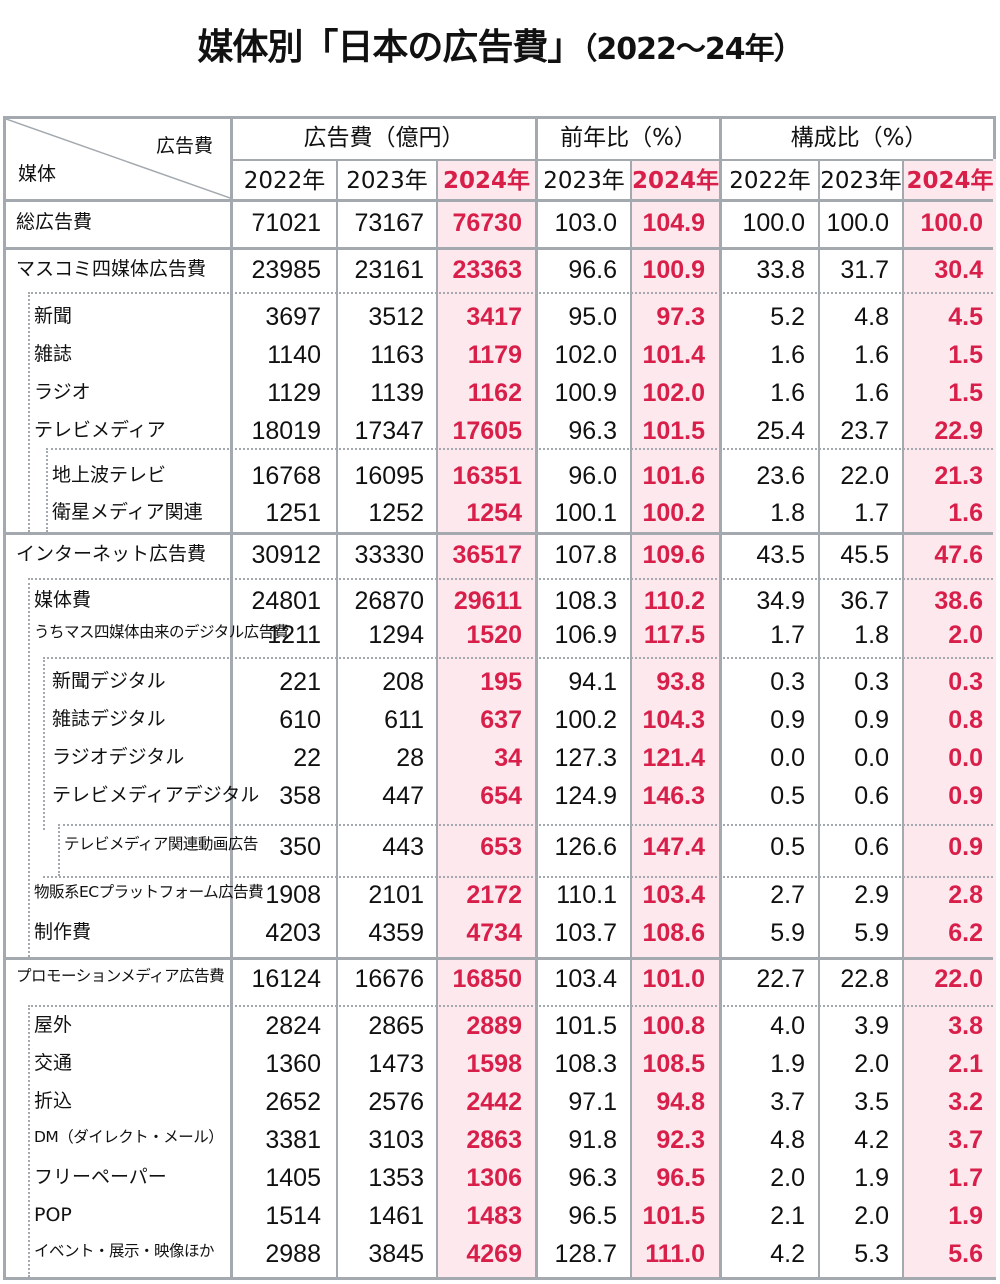  Describe the element at coordinates (508, 758) in the screenshot. I see `table-cell: 34` at that location.